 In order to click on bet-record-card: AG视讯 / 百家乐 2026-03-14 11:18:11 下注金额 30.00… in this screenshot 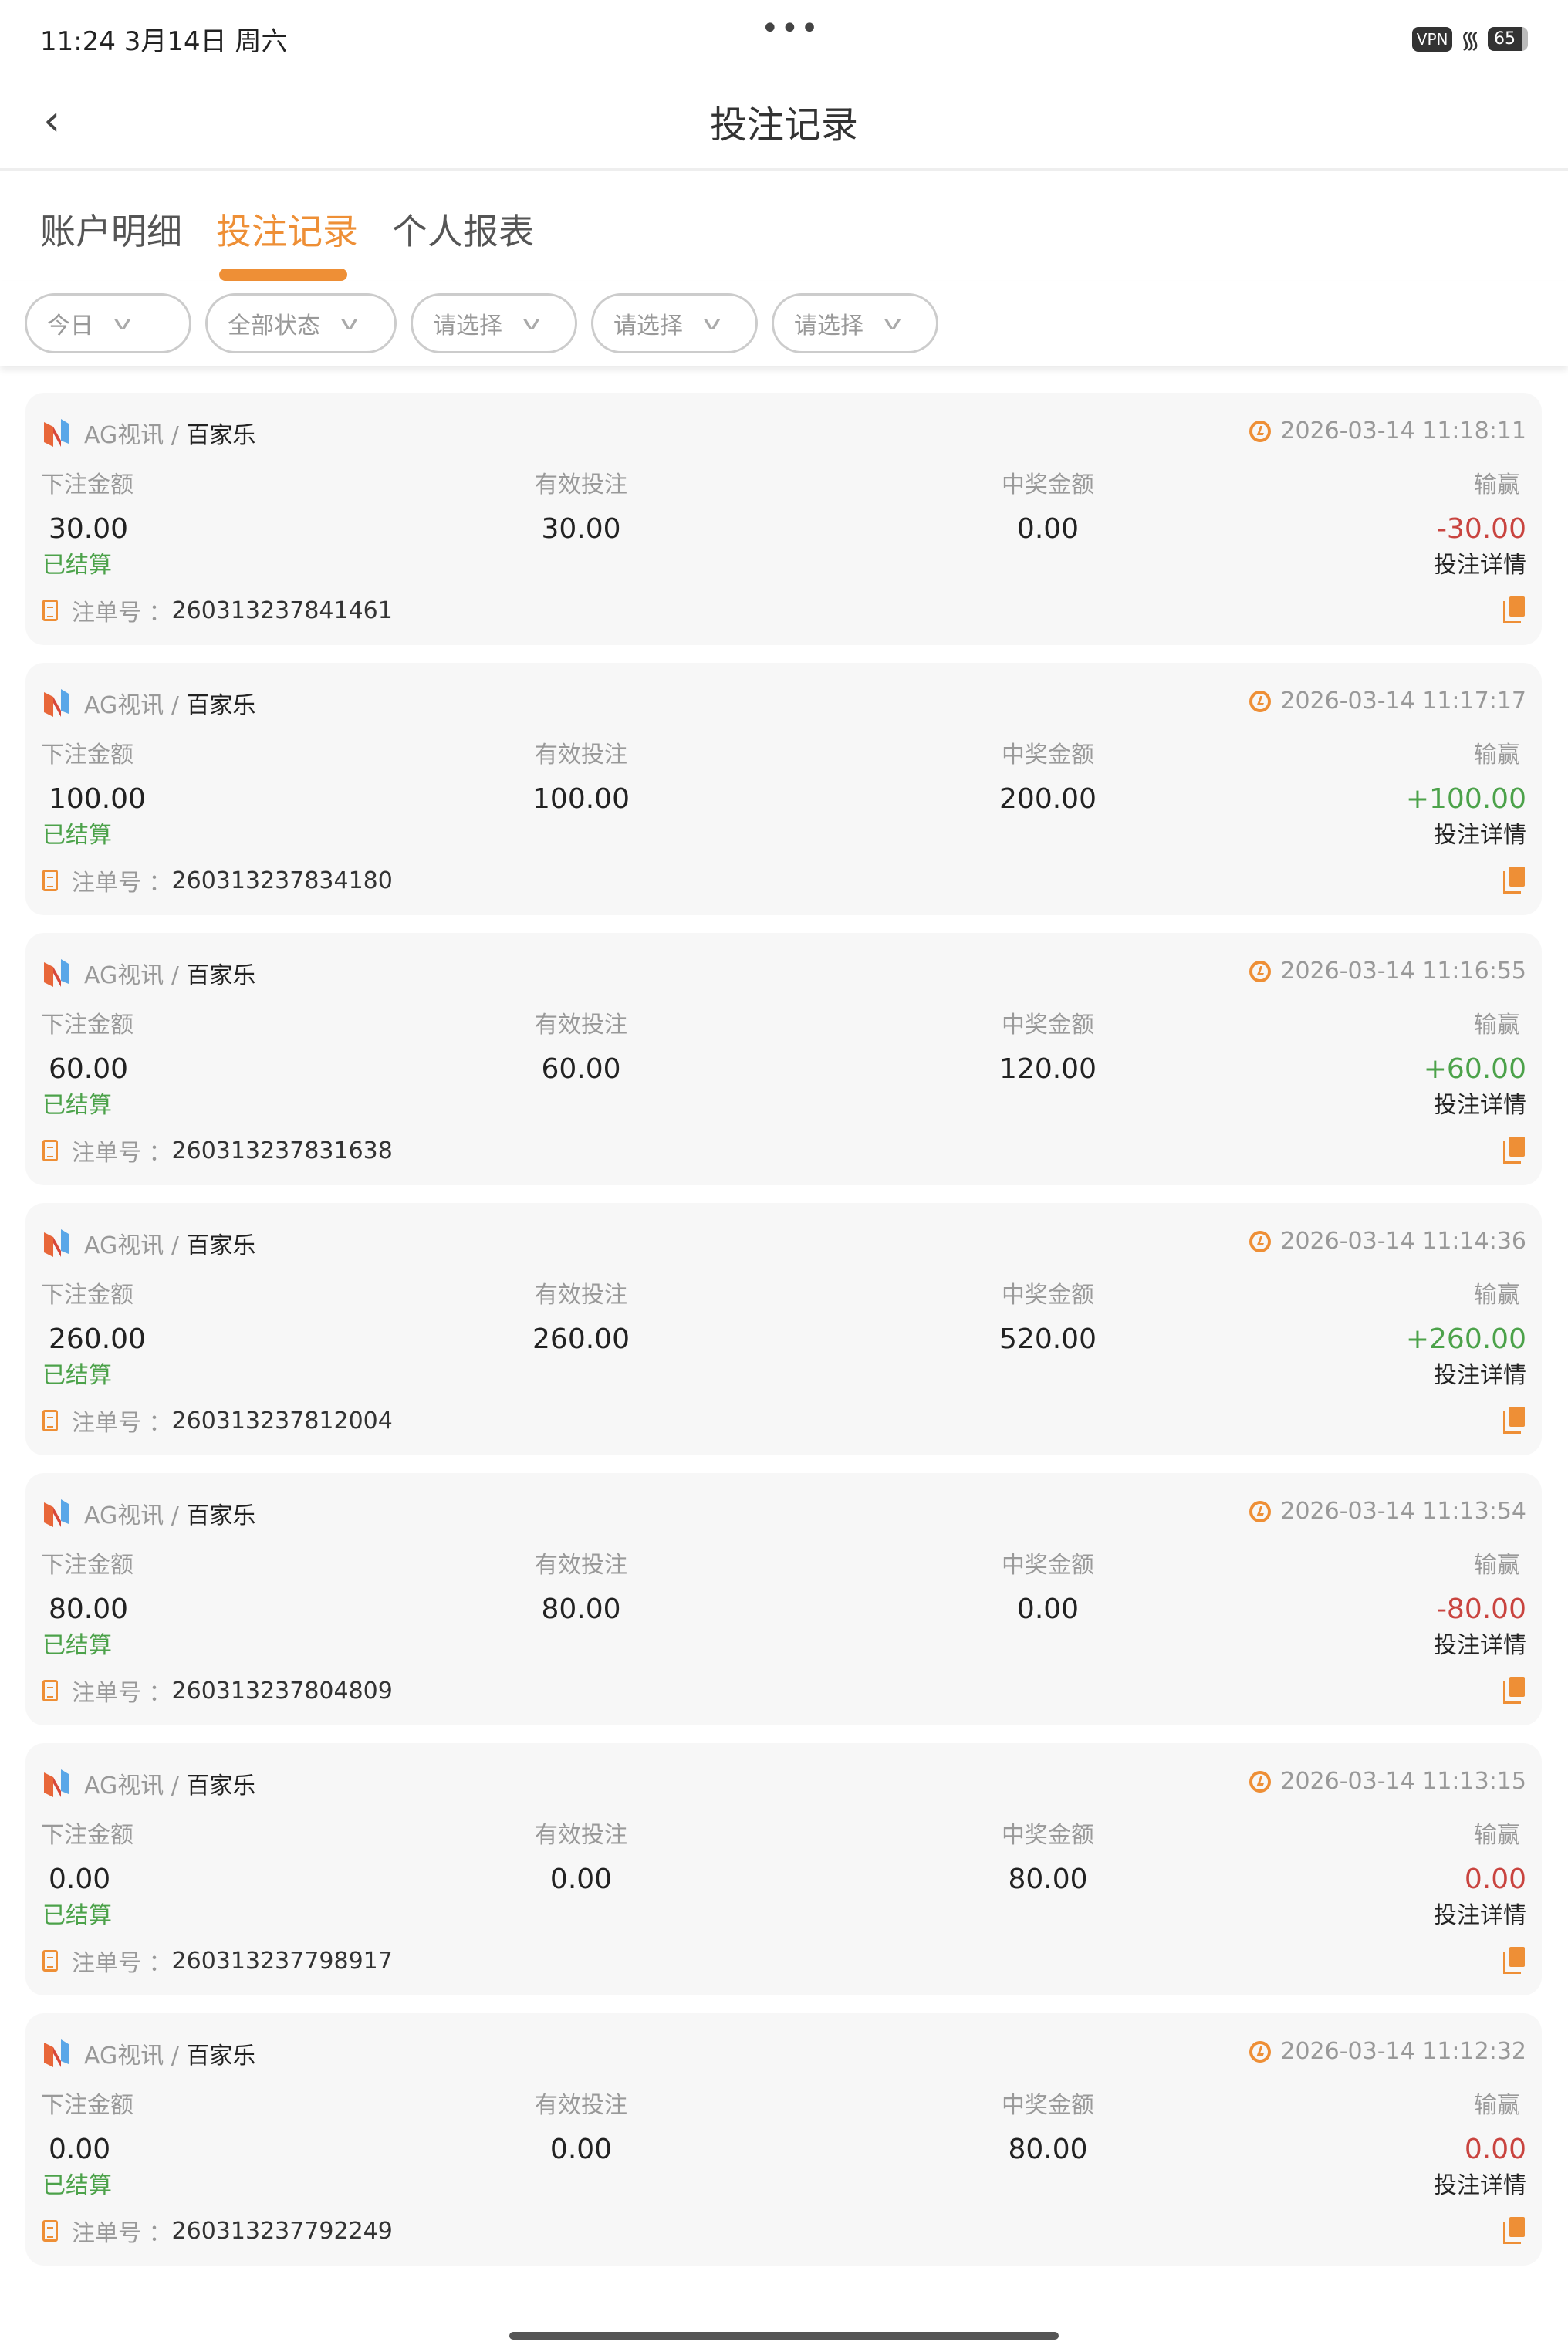, I will do `click(783, 519)`.